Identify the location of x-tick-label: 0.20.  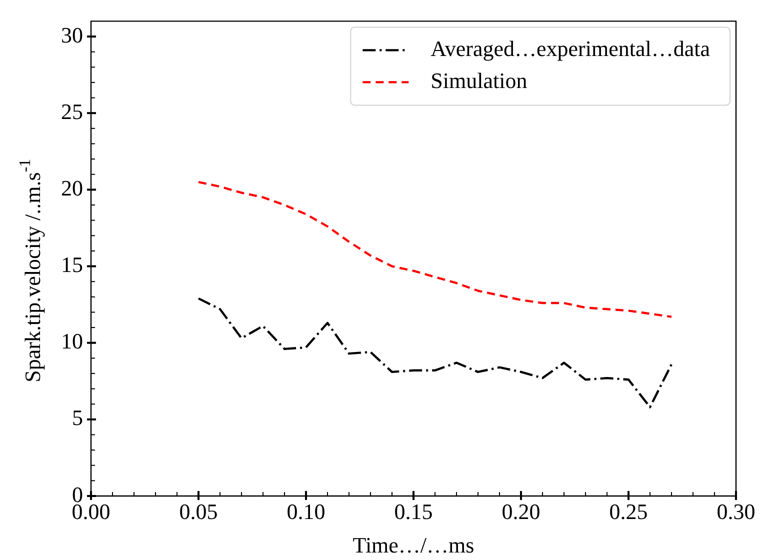
(521, 511).